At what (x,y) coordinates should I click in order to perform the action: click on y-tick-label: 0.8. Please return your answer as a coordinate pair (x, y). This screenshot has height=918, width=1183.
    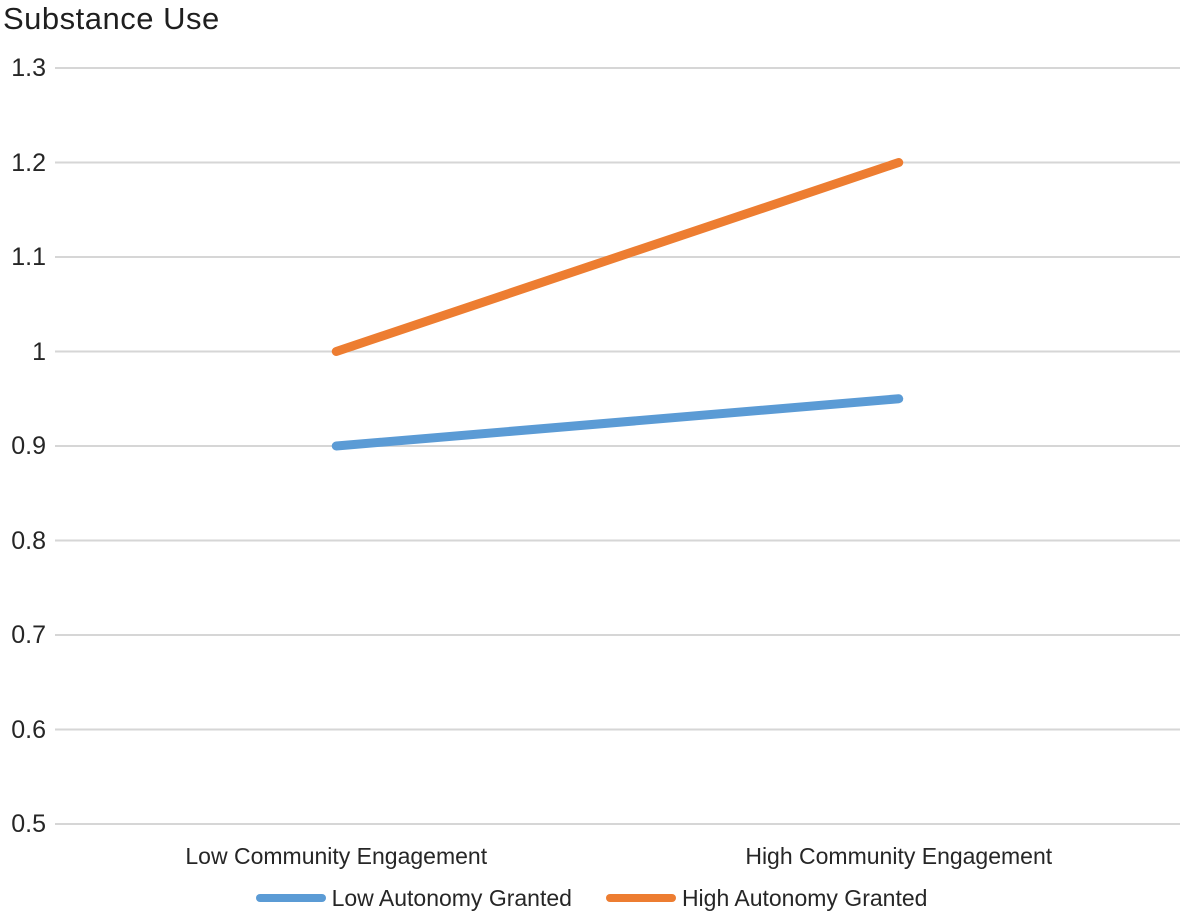
    Looking at the image, I should click on (28, 540).